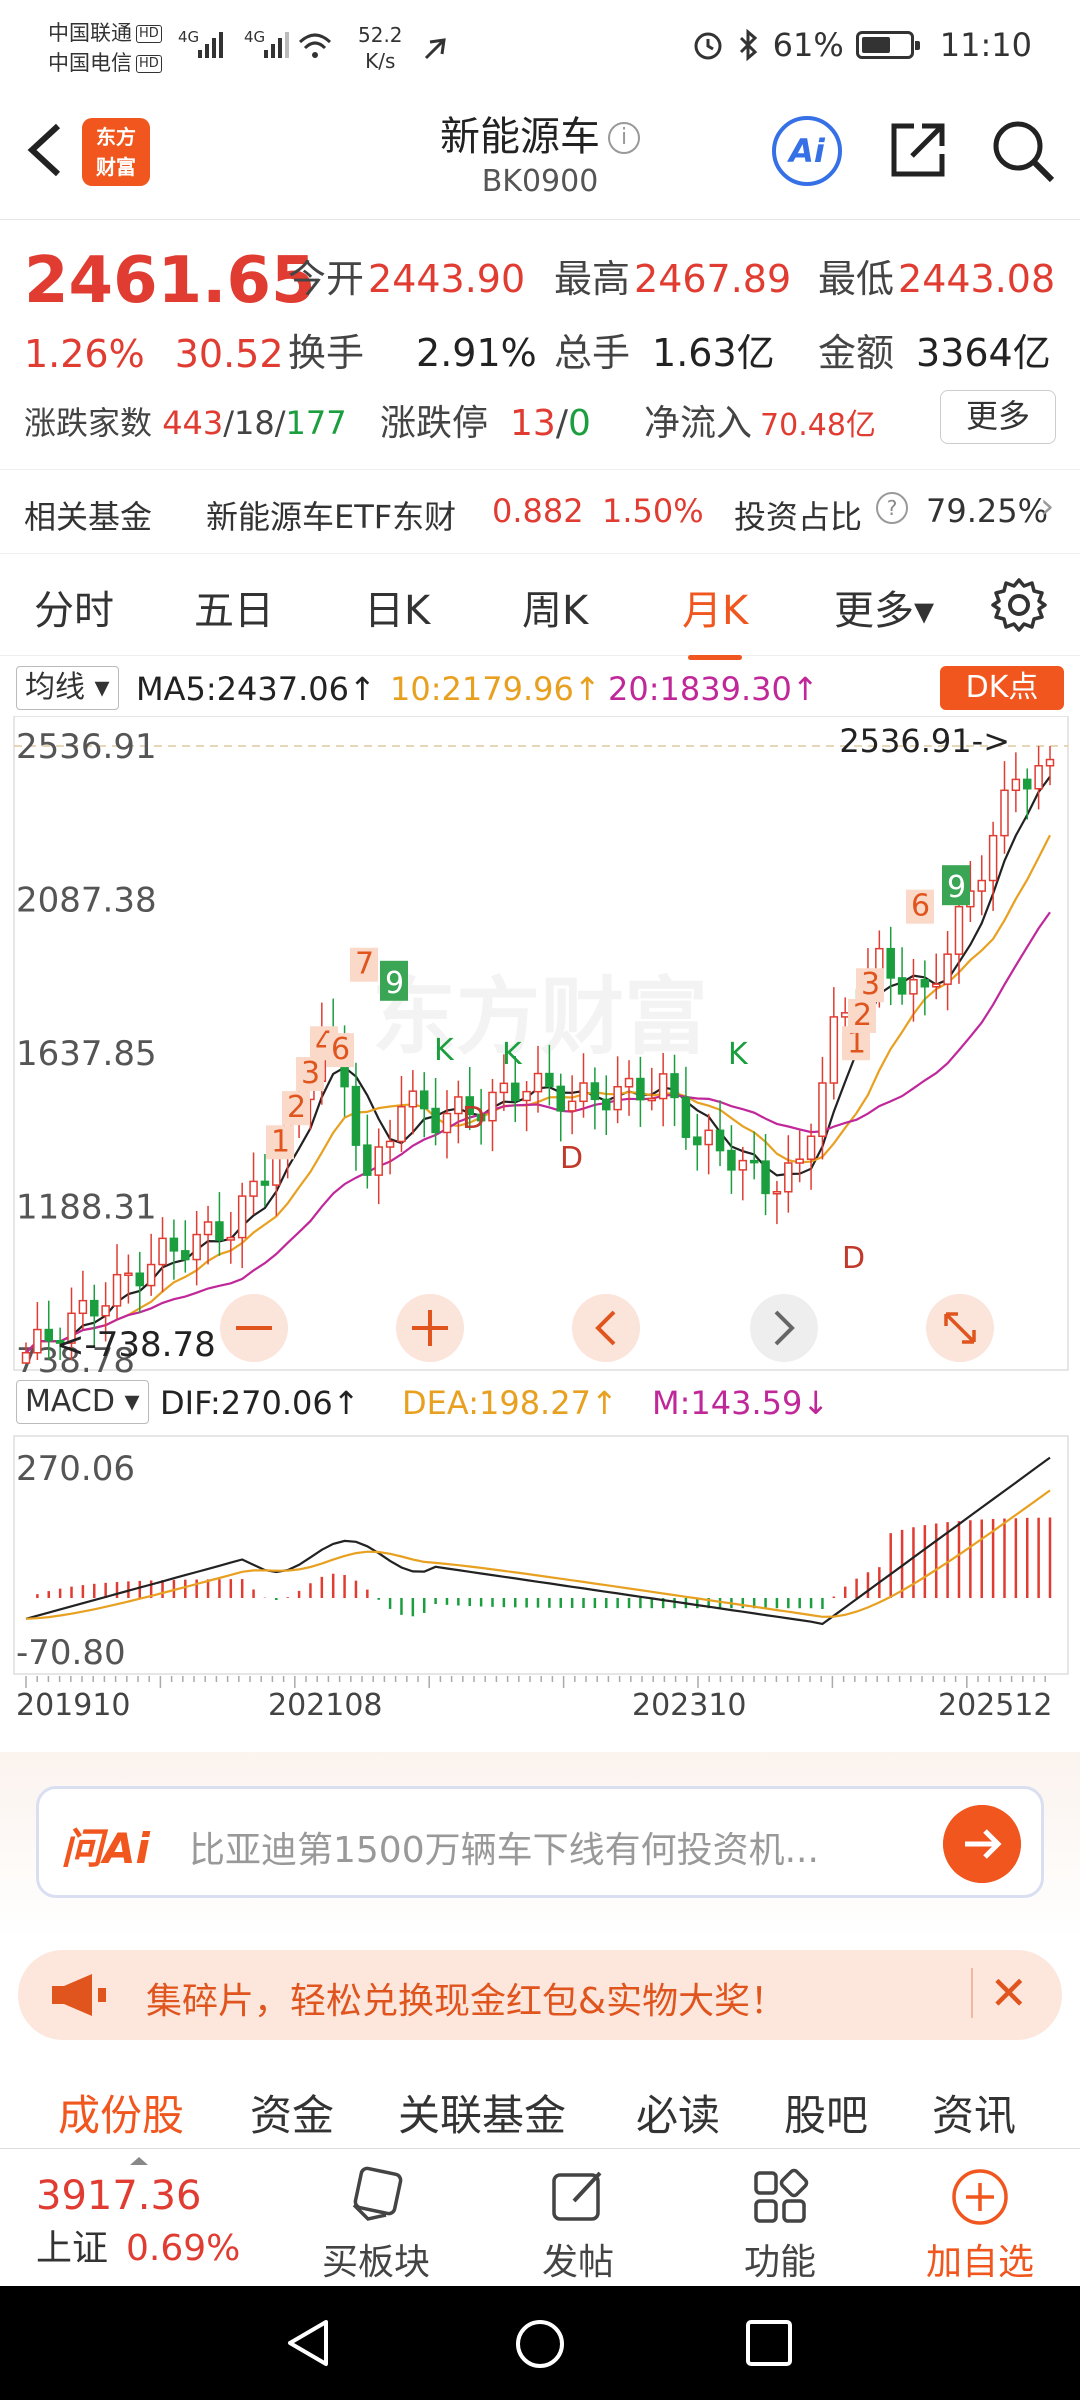  Describe the element at coordinates (139, 2161) in the screenshot. I see `caret-up-icon` at that location.